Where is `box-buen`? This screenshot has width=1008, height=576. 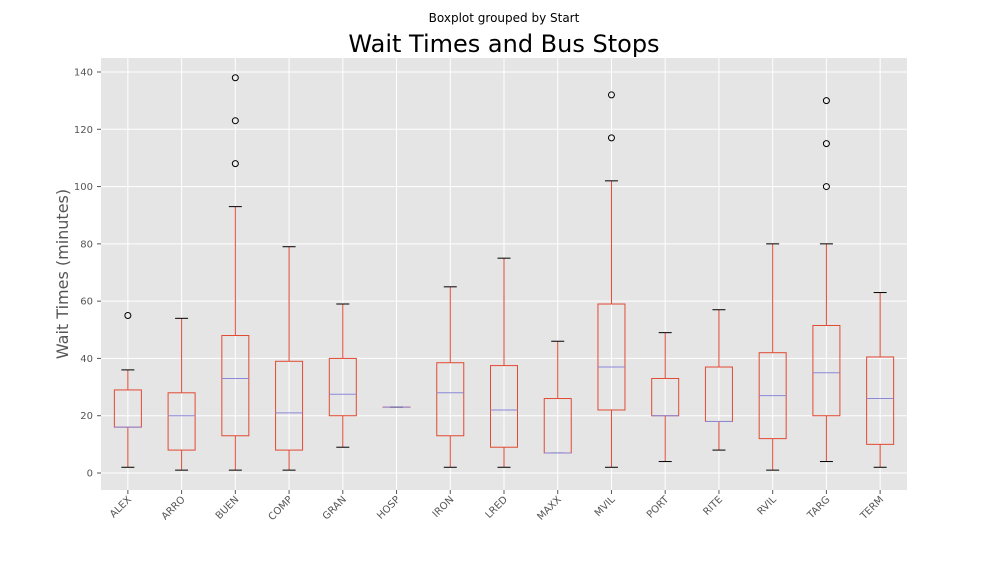
box-buen is located at coordinates (235, 272).